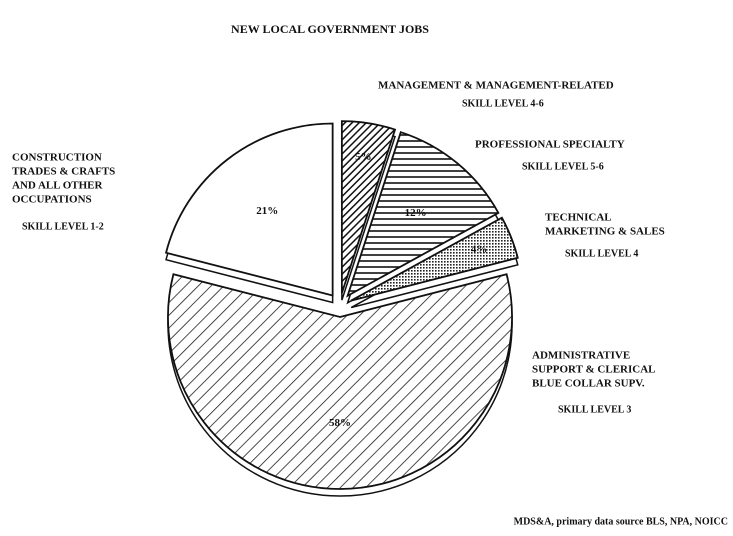  I want to click on value-label: 58%, so click(340, 423).